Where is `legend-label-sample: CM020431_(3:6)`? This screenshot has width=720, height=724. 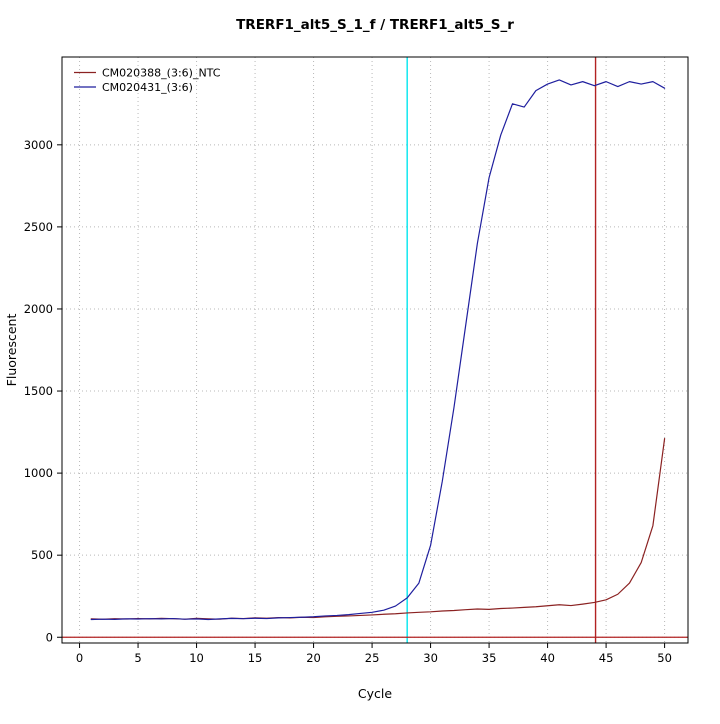 legend-label-sample: CM020431_(3:6) is located at coordinates (147, 87).